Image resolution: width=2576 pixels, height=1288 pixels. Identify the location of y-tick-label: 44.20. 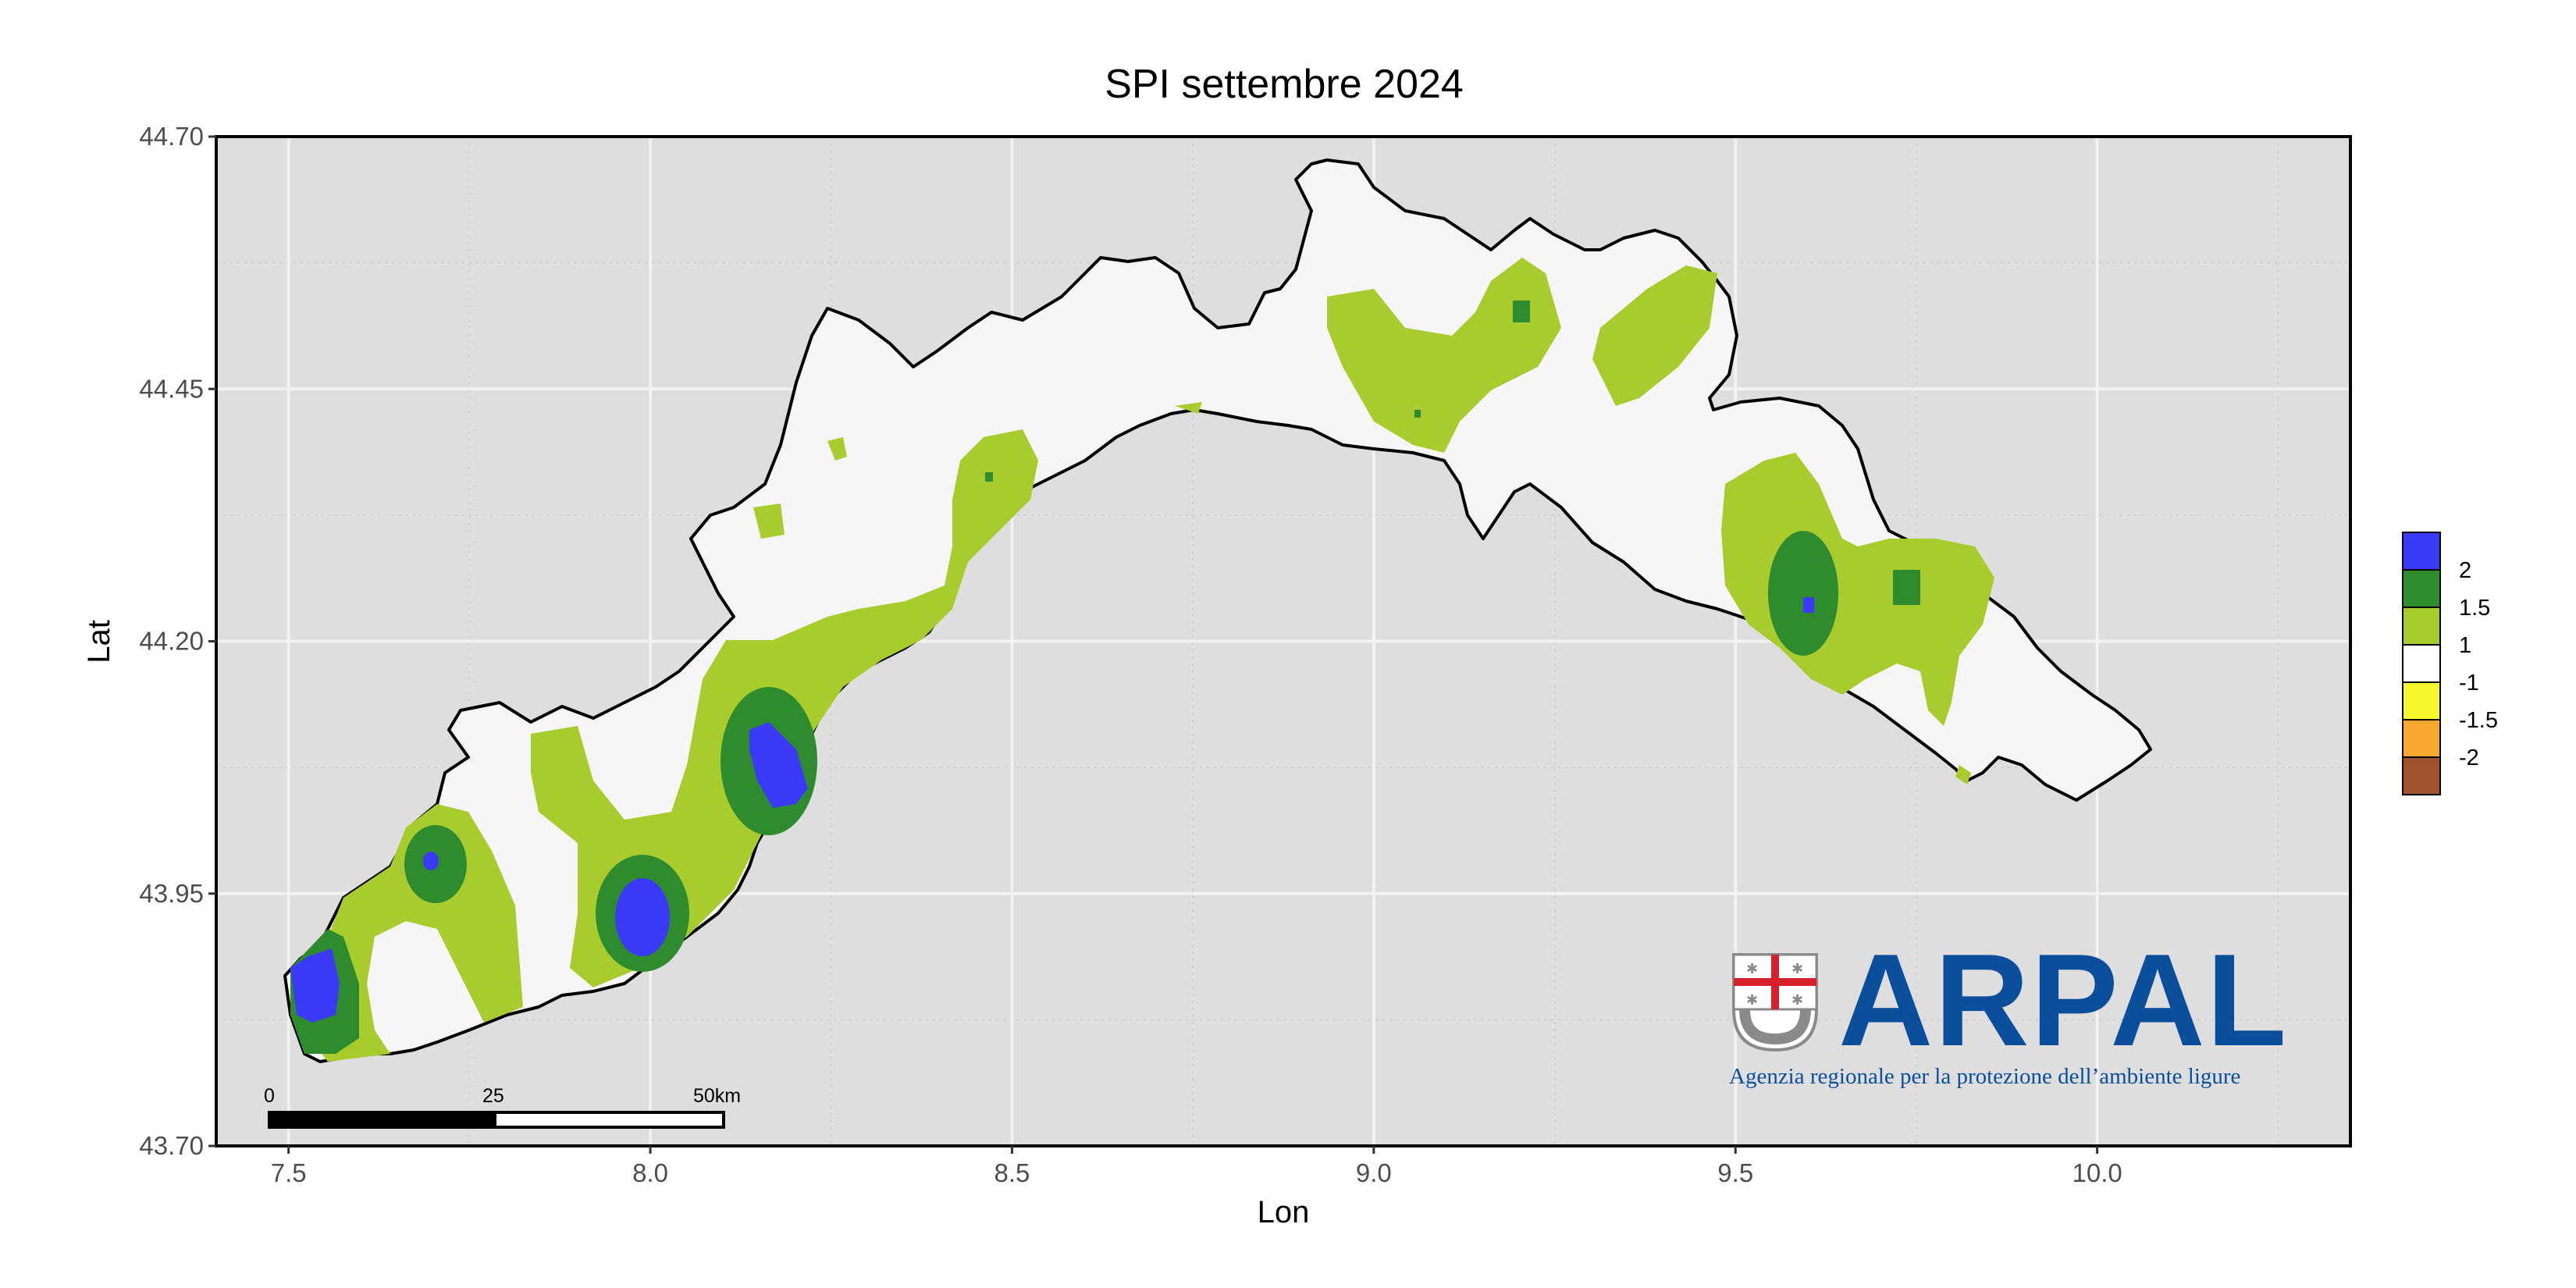
(171, 641).